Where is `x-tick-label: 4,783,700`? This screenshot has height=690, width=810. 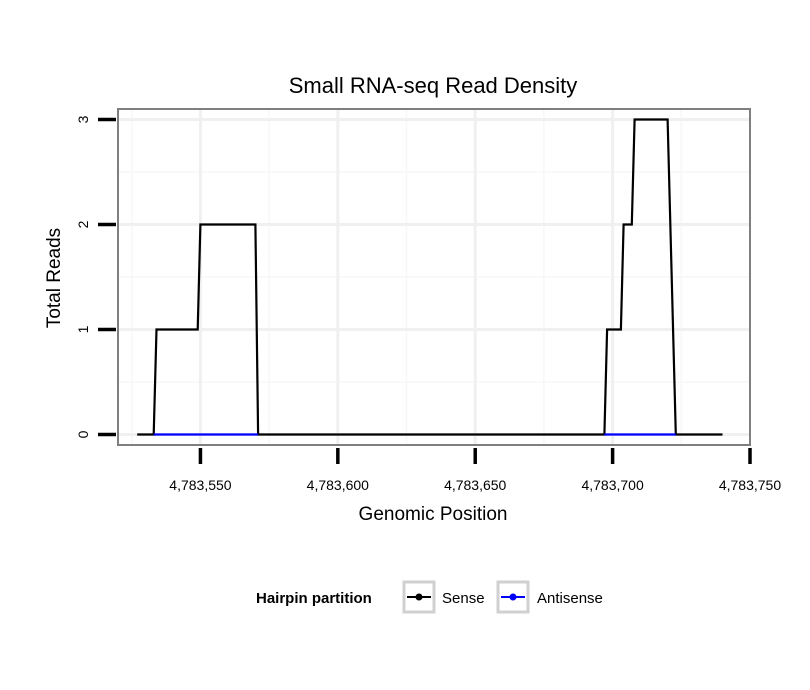
x-tick-label: 4,783,700 is located at coordinates (612, 485).